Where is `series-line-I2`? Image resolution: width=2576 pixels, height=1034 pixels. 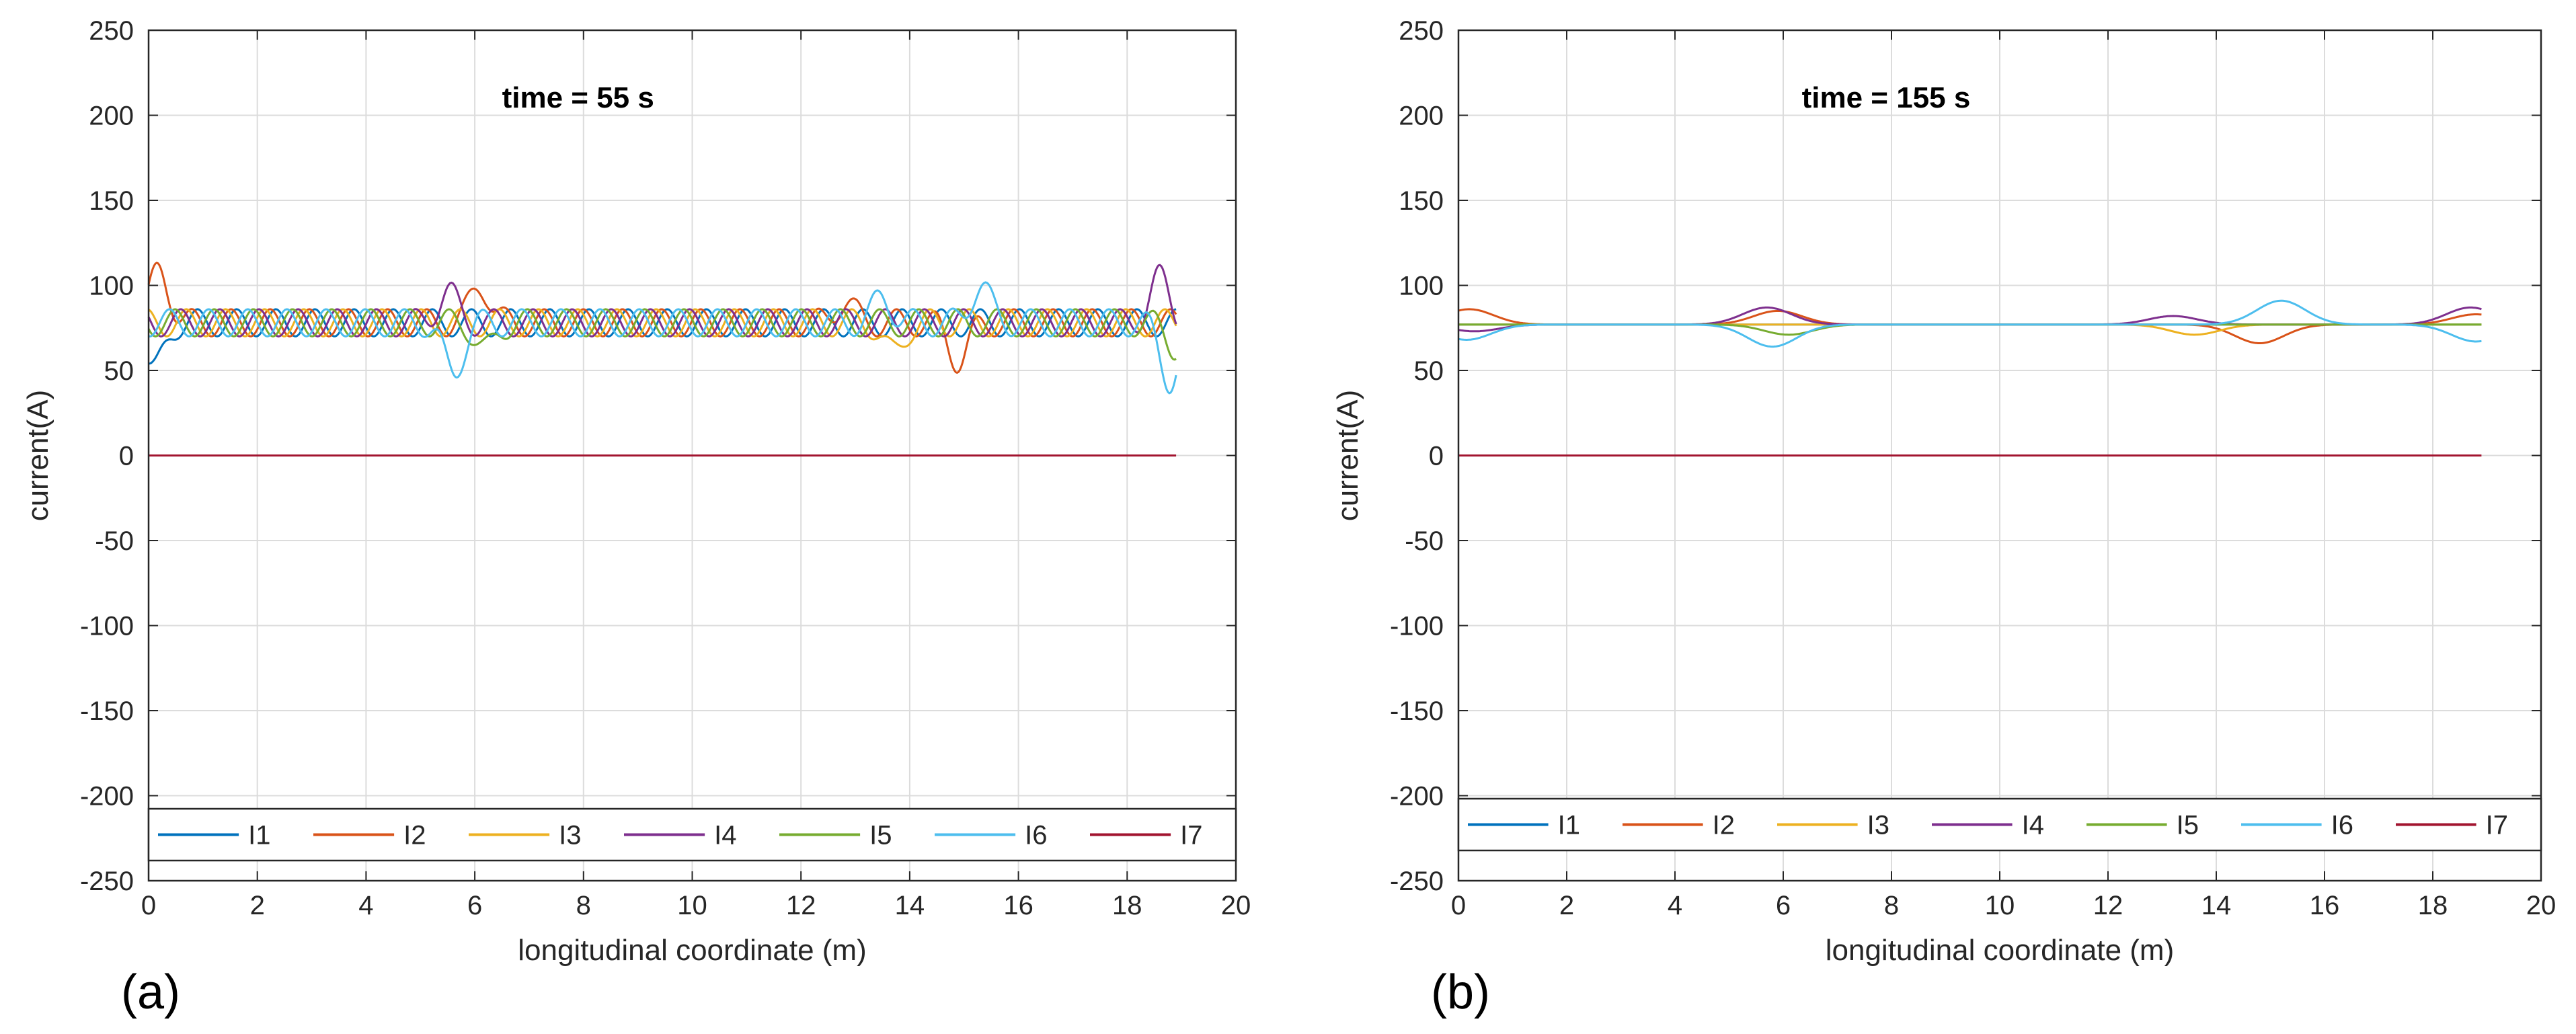
series-line-I2 is located at coordinates (662, 318).